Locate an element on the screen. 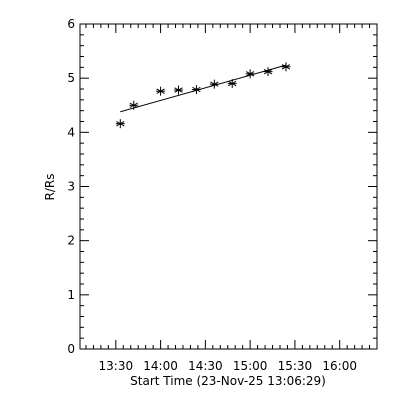  y-tick-label: 0 is located at coordinates (71, 349).